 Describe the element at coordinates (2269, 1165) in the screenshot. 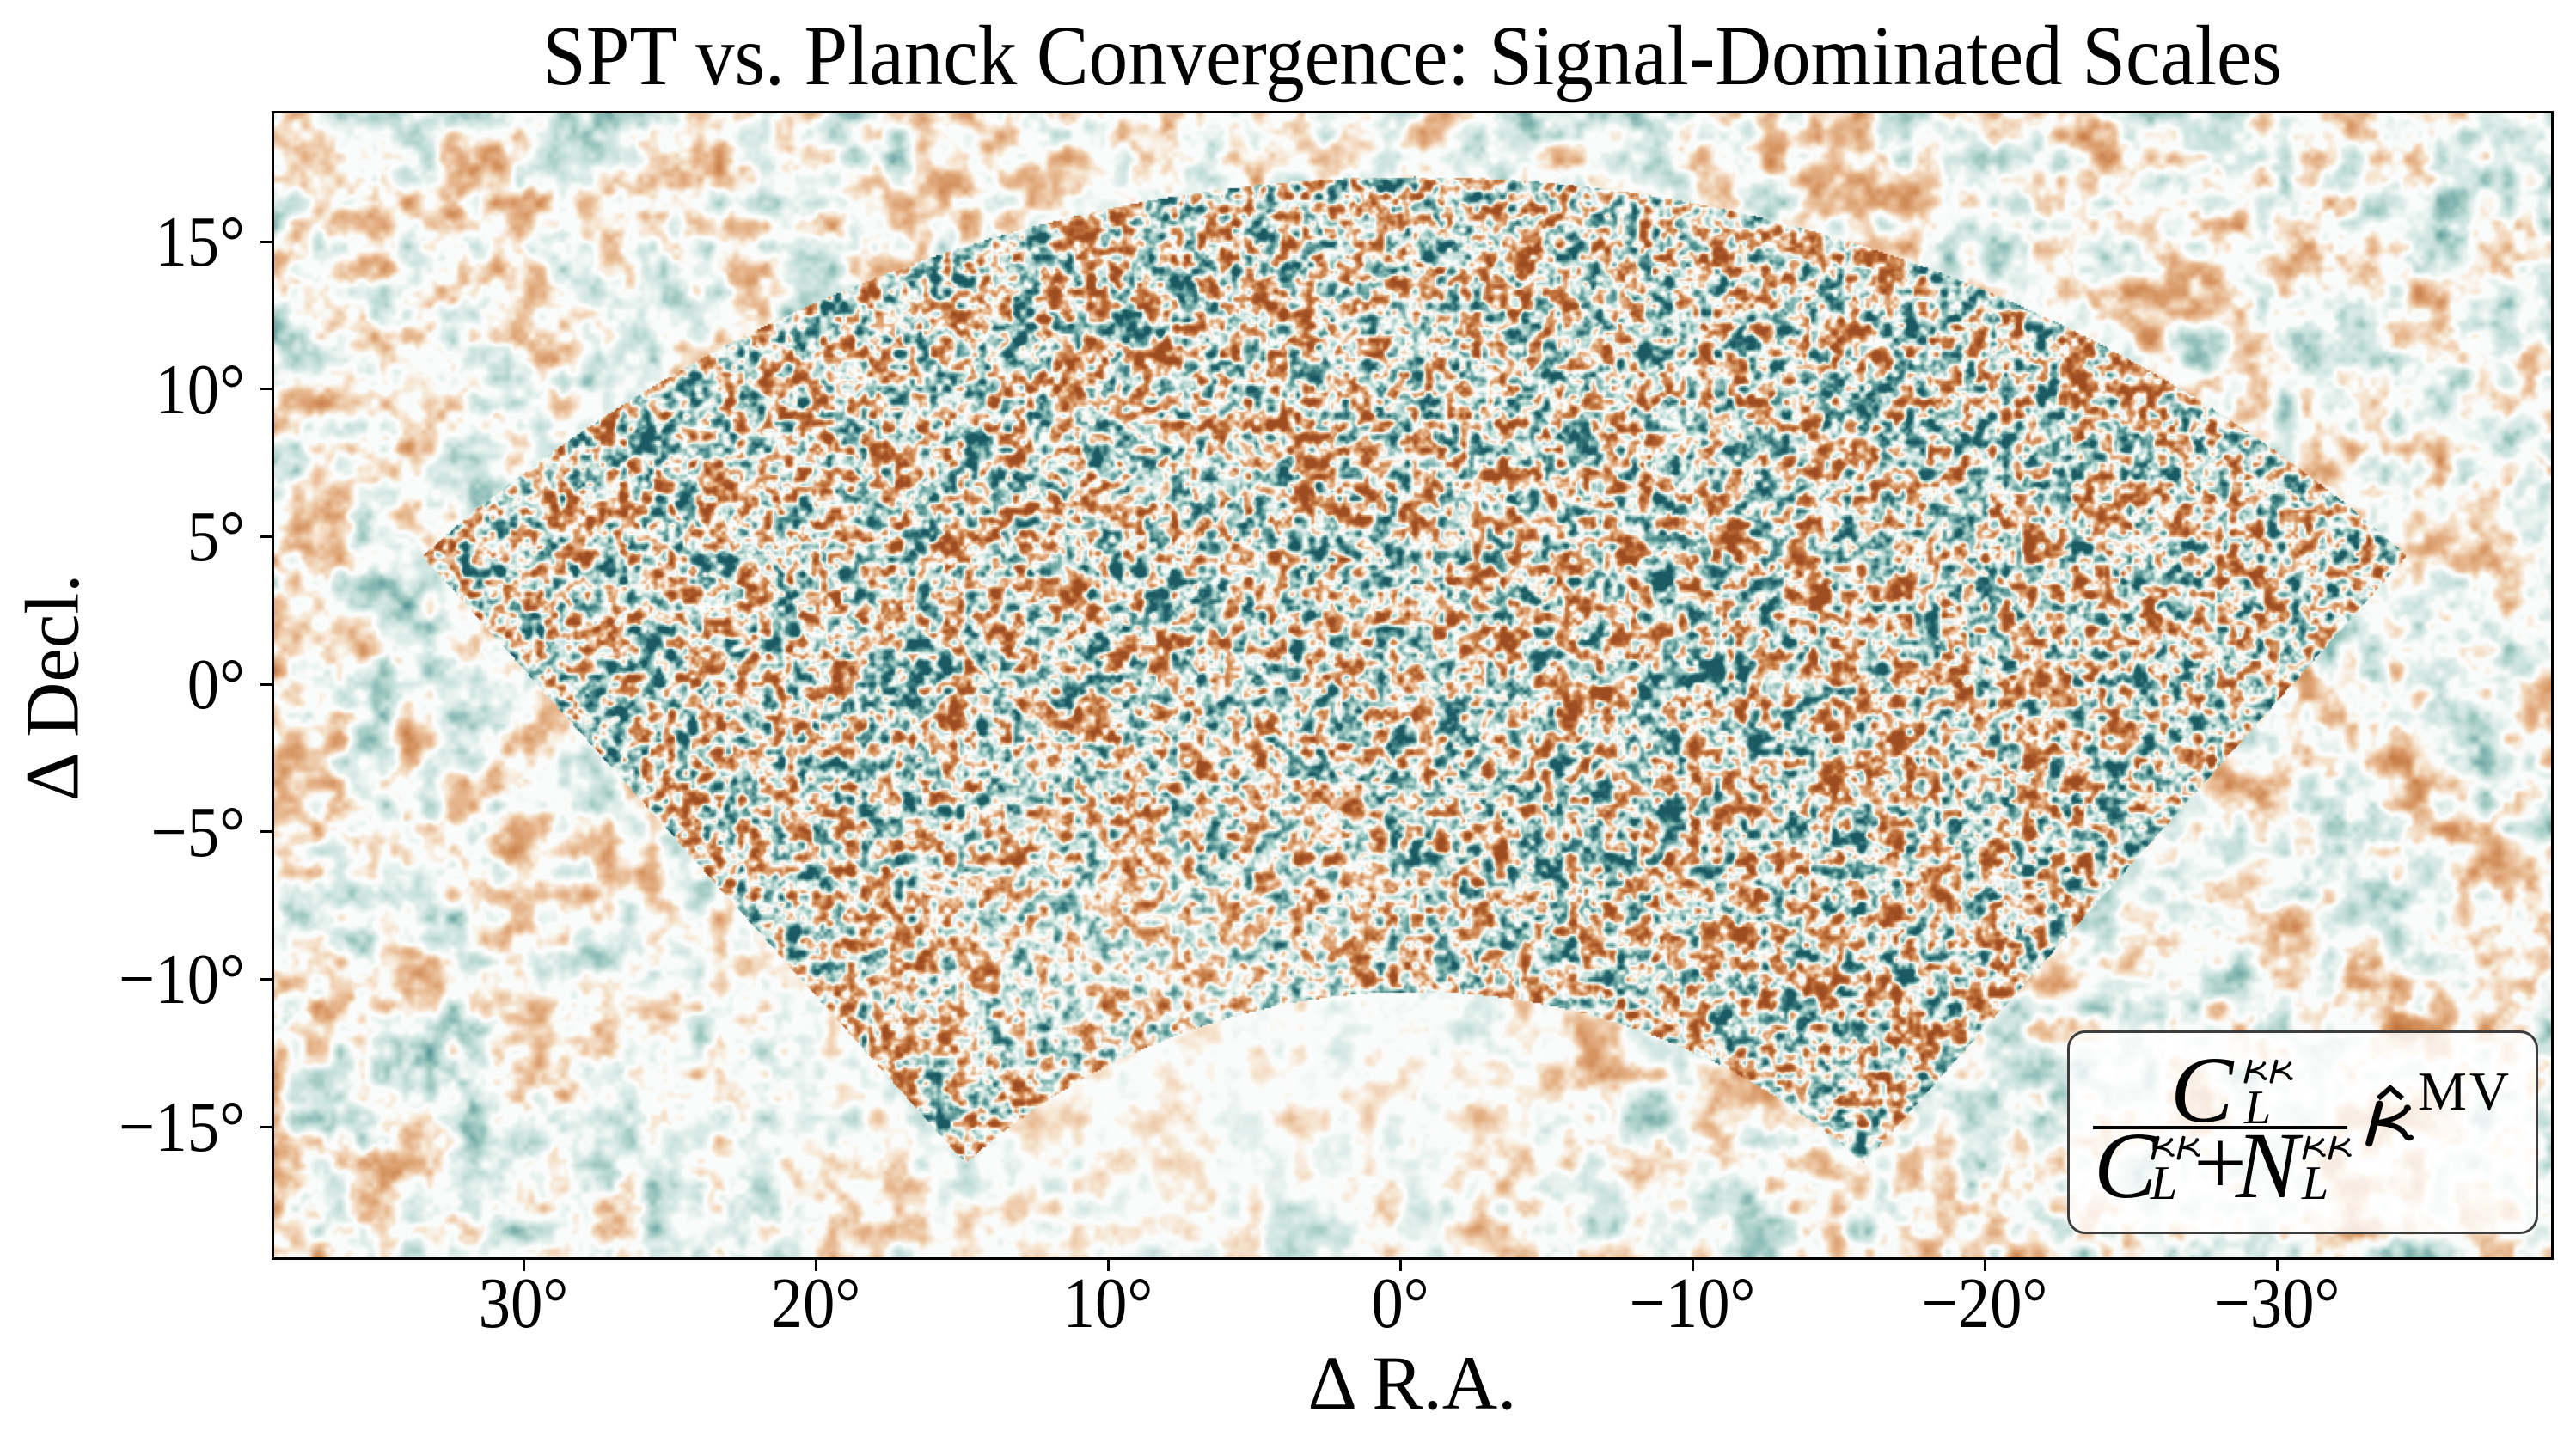

I see `svg-text: N` at that location.